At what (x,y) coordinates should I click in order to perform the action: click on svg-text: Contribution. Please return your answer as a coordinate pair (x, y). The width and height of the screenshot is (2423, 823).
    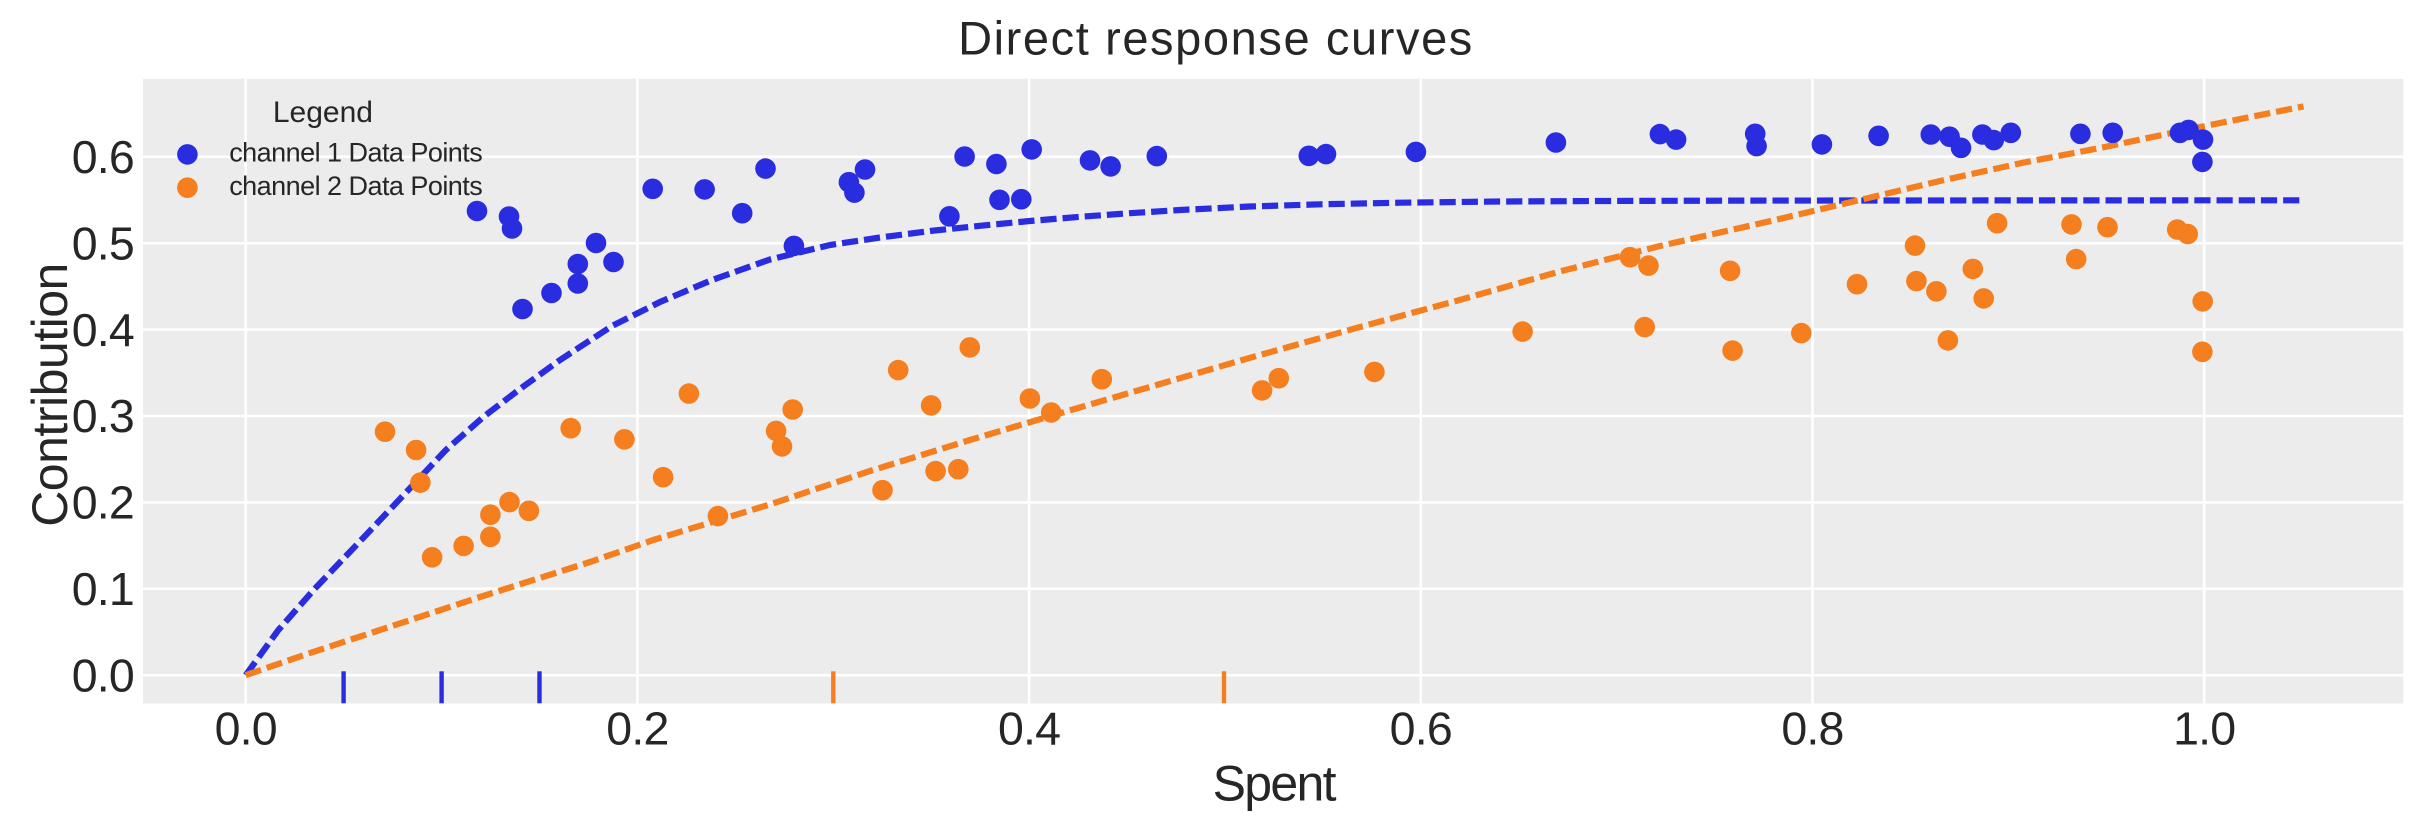
    Looking at the image, I should click on (50, 395).